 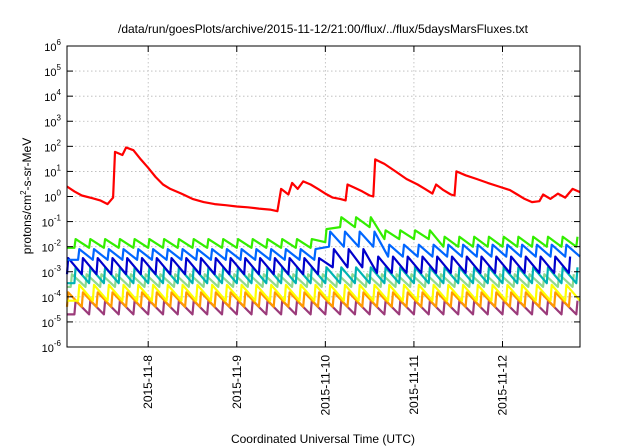 What do you see at coordinates (23, 192) in the screenshot?
I see `y-axis-label-superscript: 2` at bounding box center [23, 192].